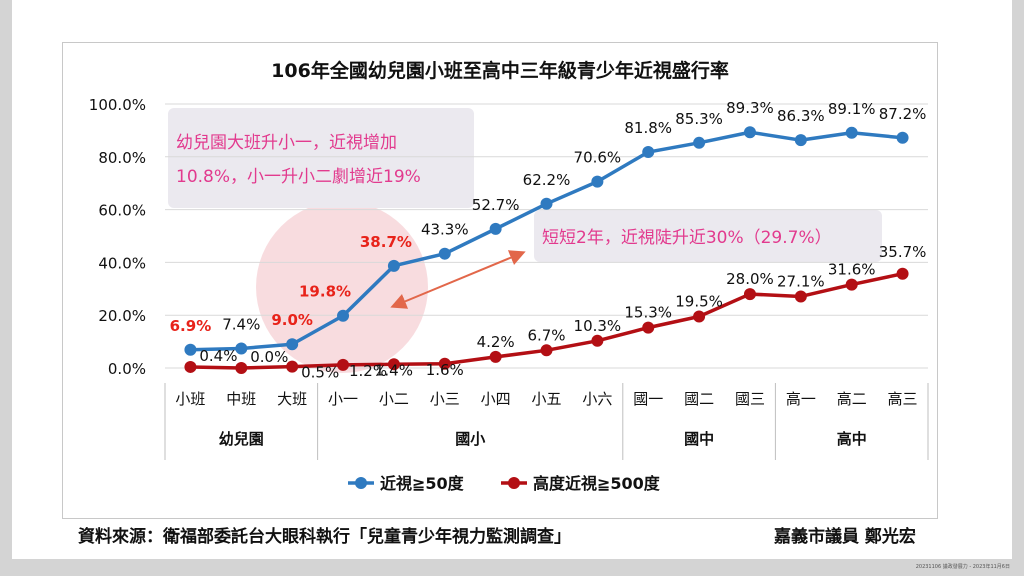  I want to click on data-label: 10.3%, so click(598, 326).